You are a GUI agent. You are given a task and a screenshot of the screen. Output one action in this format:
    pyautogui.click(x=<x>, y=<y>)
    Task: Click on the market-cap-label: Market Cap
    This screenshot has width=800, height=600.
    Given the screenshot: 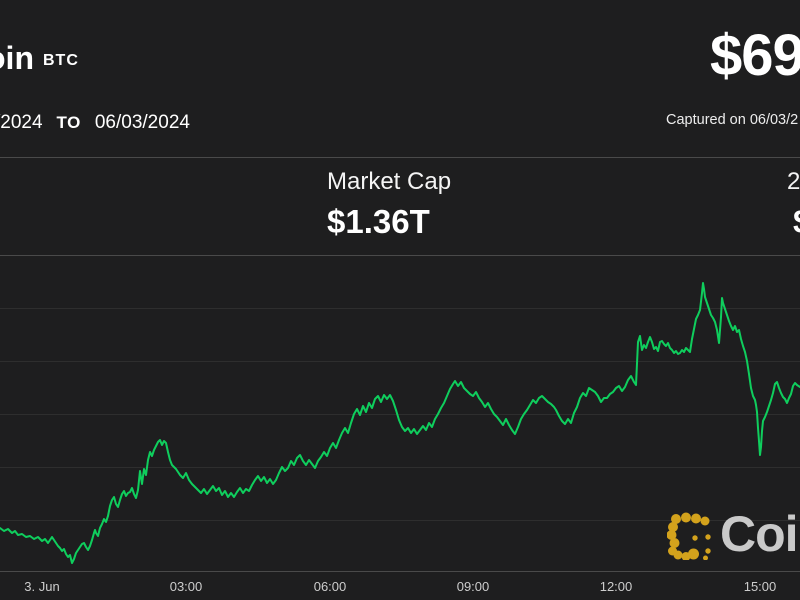 What is the action you would take?
    pyautogui.click(x=389, y=181)
    